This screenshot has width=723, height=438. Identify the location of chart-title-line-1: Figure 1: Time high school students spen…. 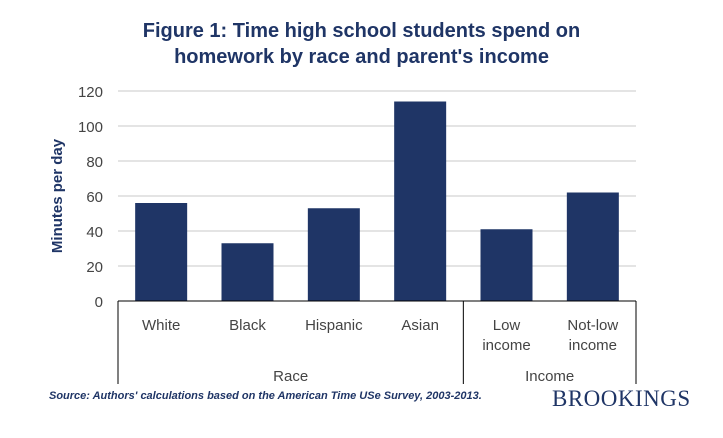
(361, 31).